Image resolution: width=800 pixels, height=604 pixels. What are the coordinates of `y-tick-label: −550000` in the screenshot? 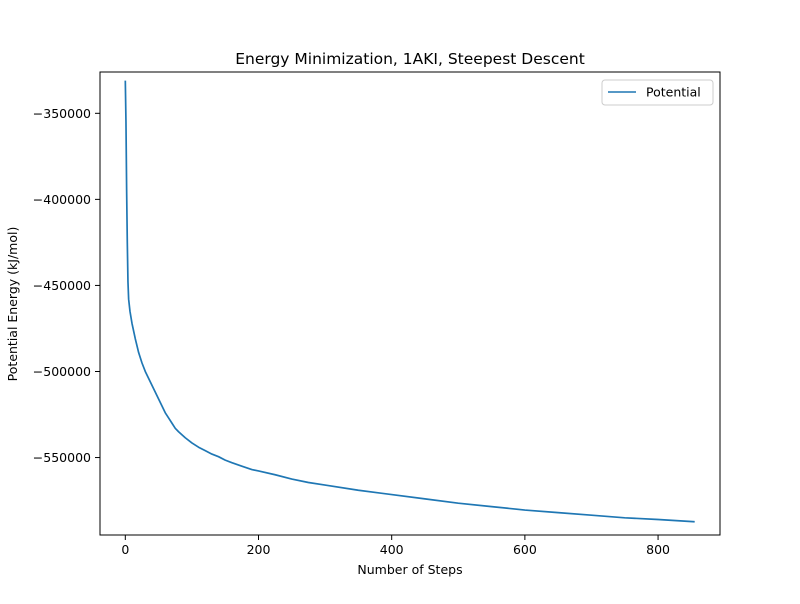 It's located at (62, 457).